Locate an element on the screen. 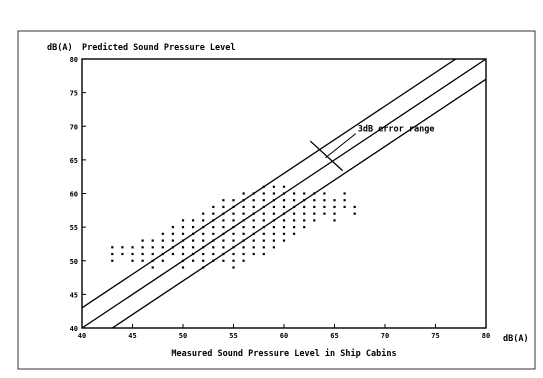 This screenshot has height=378, width=543. x-tick-label: 50 is located at coordinates (183, 336).